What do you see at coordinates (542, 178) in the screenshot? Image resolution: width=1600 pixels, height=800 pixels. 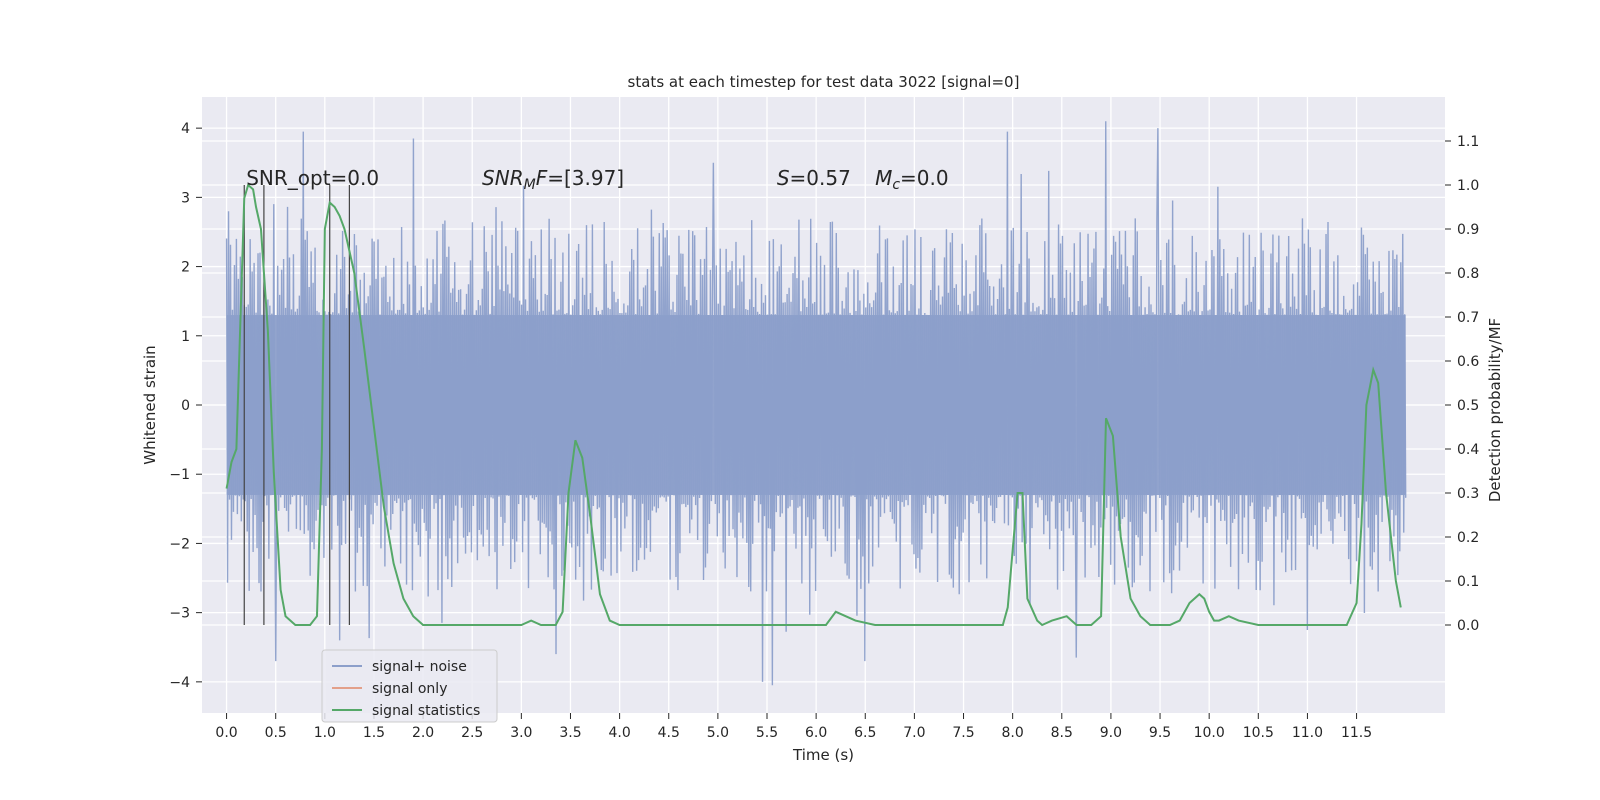 I see `annotation-snr-mf-base2: F` at bounding box center [542, 178].